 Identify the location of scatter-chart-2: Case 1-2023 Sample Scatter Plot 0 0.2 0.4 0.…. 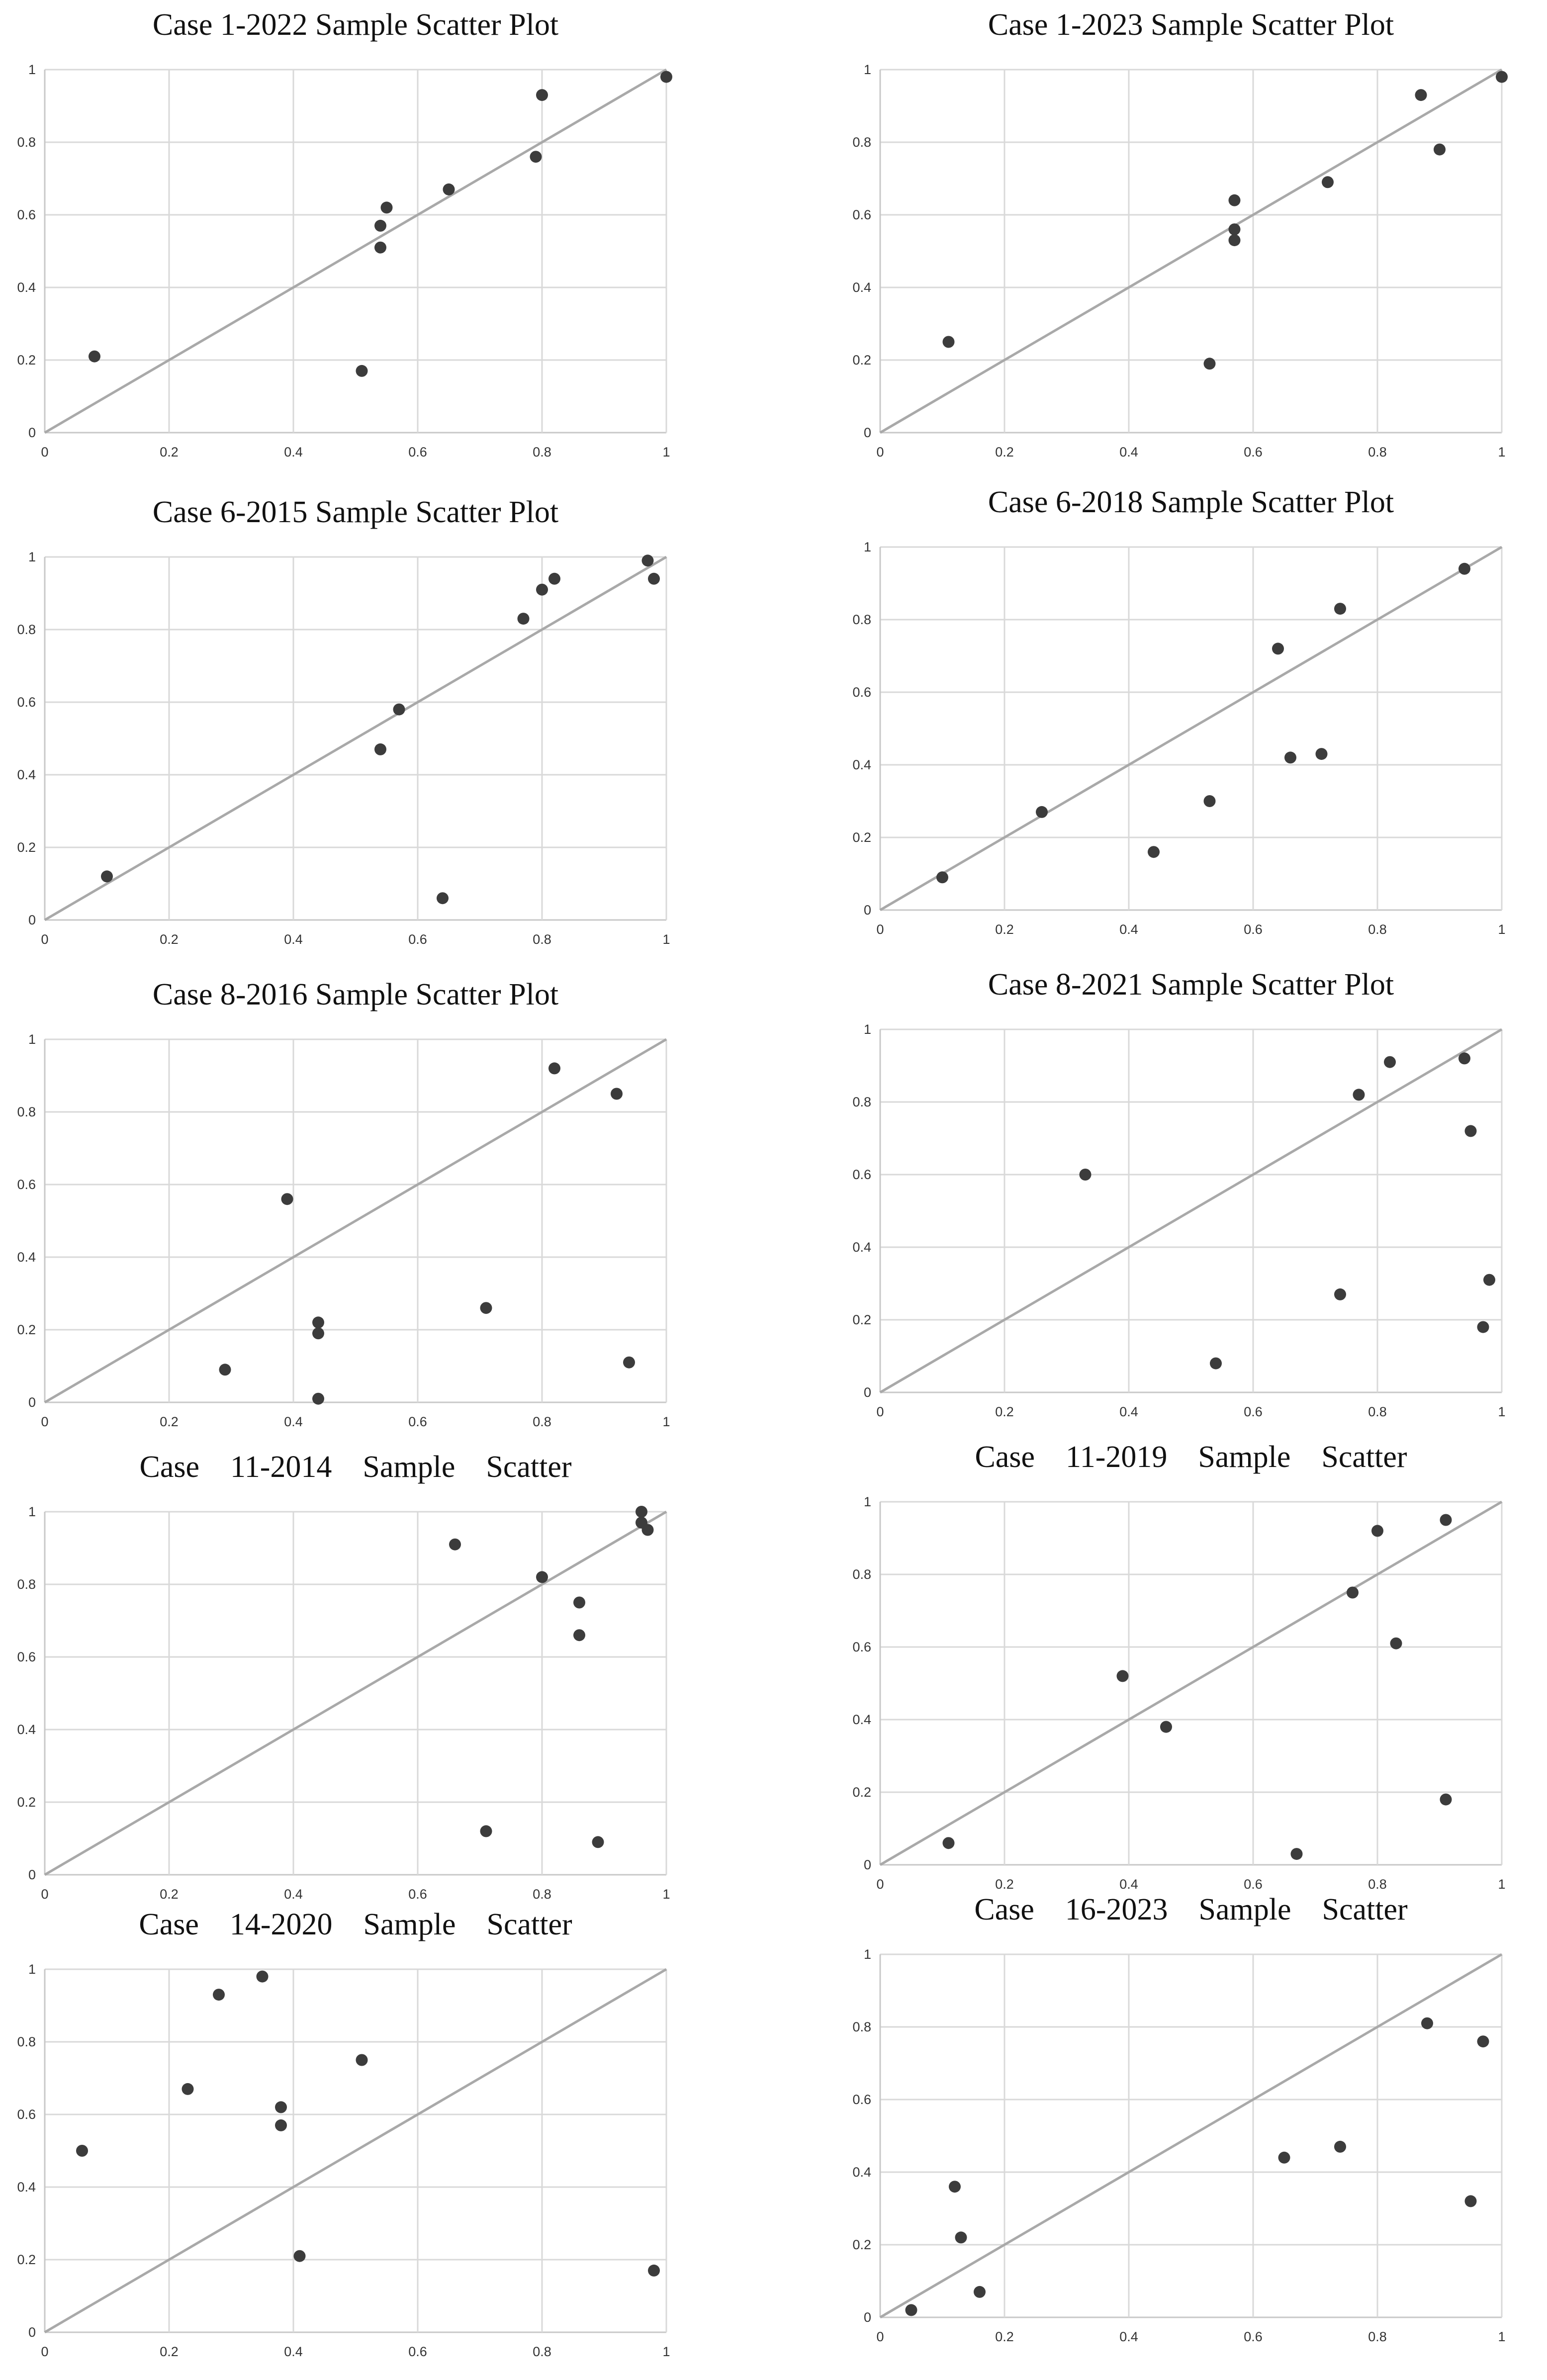
(1188, 231).